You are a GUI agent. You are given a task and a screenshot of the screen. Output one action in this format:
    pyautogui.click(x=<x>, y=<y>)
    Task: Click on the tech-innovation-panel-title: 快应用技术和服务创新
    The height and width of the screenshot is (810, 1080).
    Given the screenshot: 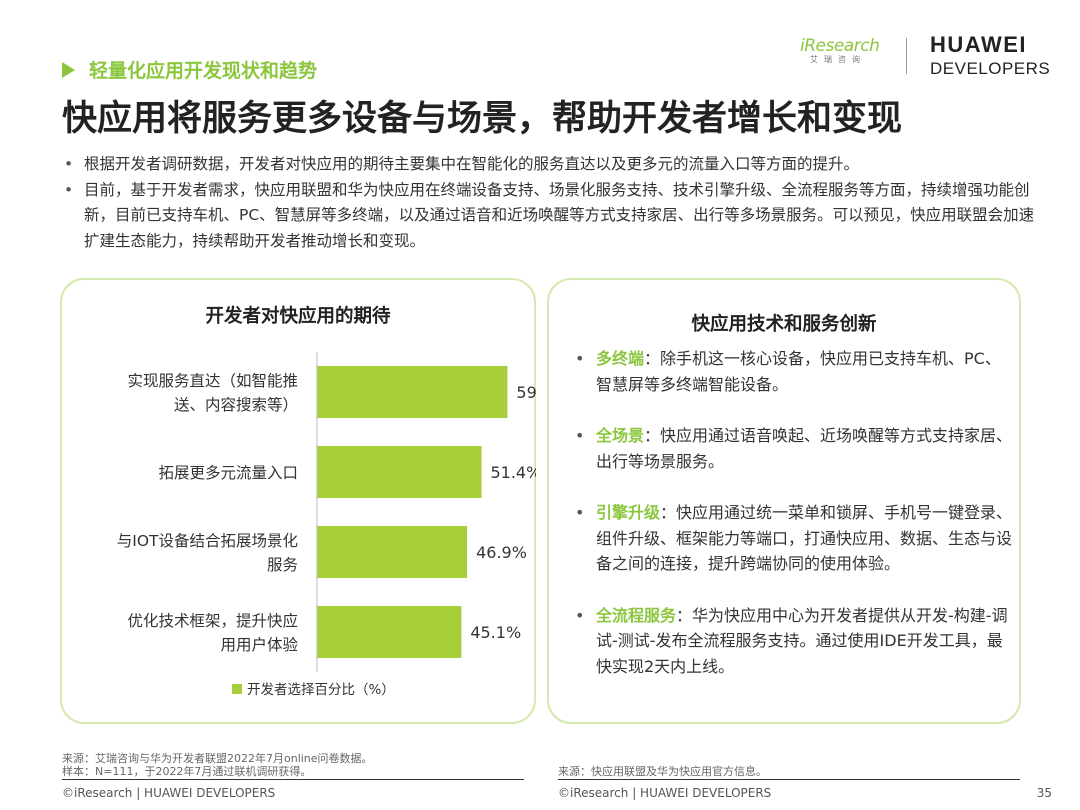 What is the action you would take?
    pyautogui.click(x=784, y=324)
    